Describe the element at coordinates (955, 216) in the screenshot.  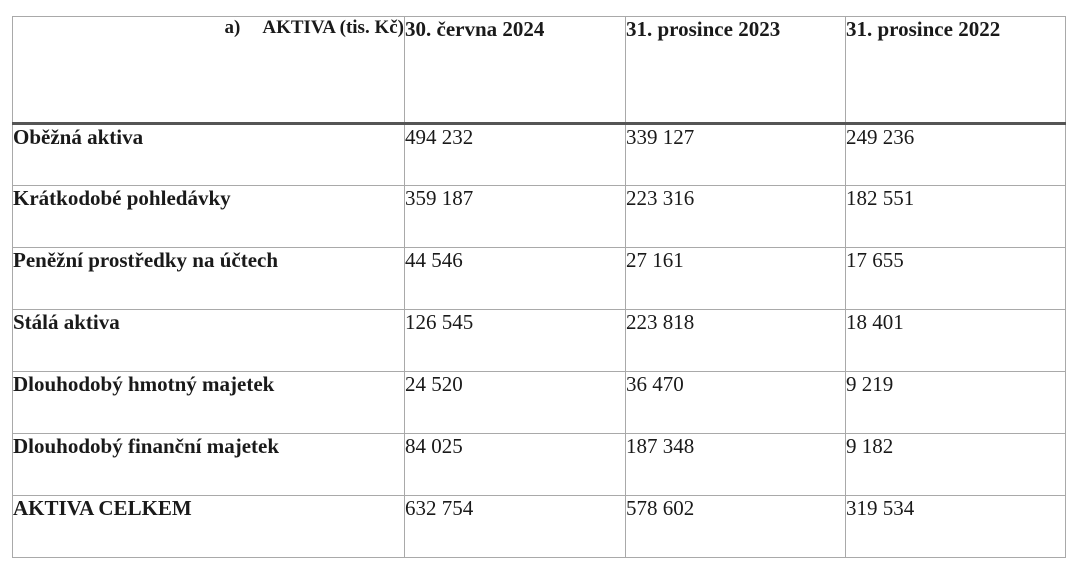
I see `table-cell: 182 551` at that location.